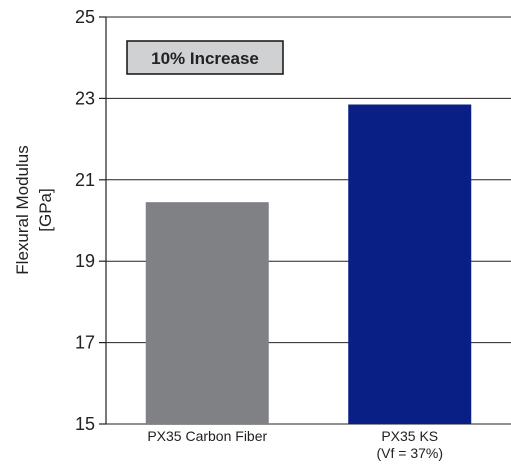  Describe the element at coordinates (85, 261) in the screenshot. I see `y-tick-label: 19` at that location.